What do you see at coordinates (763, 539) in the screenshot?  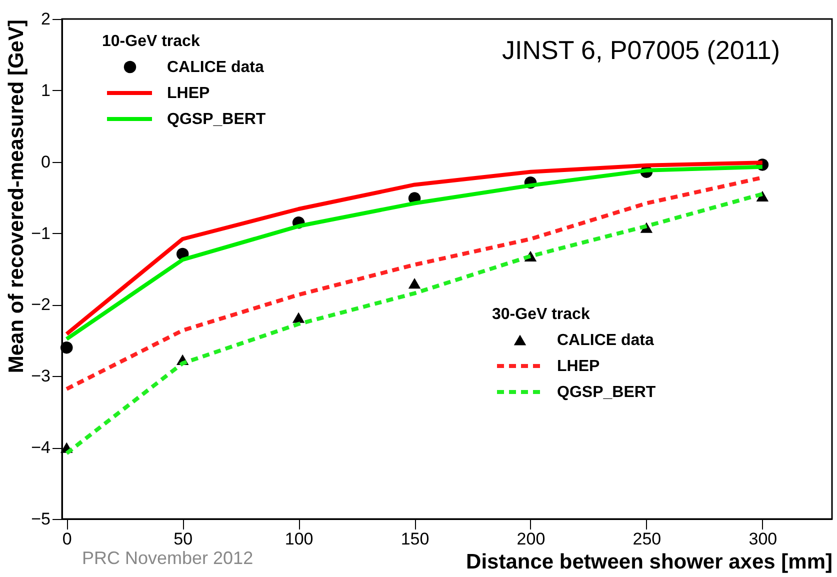 I see `x-tick-label: 300` at bounding box center [763, 539].